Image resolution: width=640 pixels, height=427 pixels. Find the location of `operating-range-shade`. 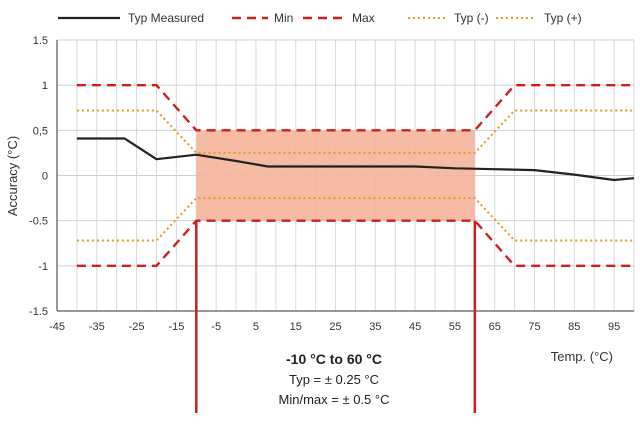

operating-range-shade is located at coordinates (335, 175).